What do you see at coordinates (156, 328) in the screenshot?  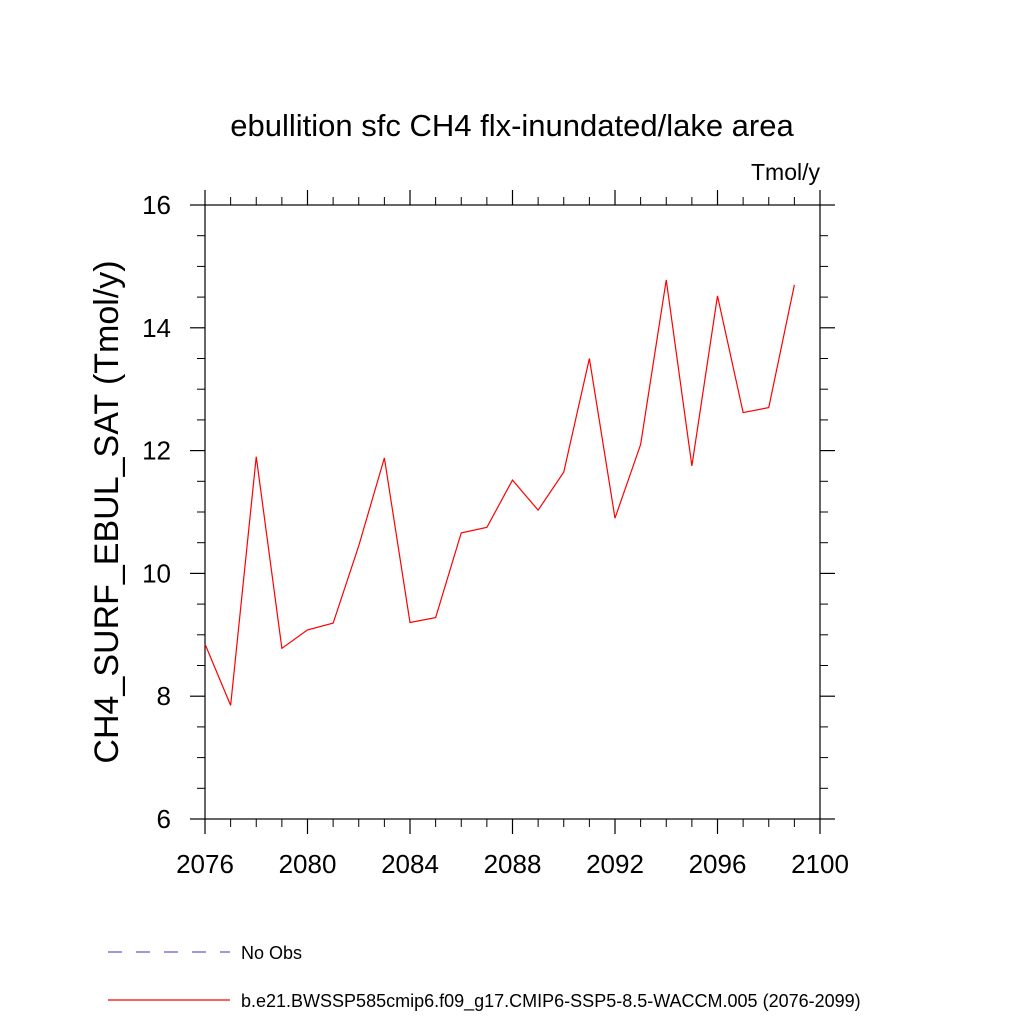 I see `y-tick-label: 14` at bounding box center [156, 328].